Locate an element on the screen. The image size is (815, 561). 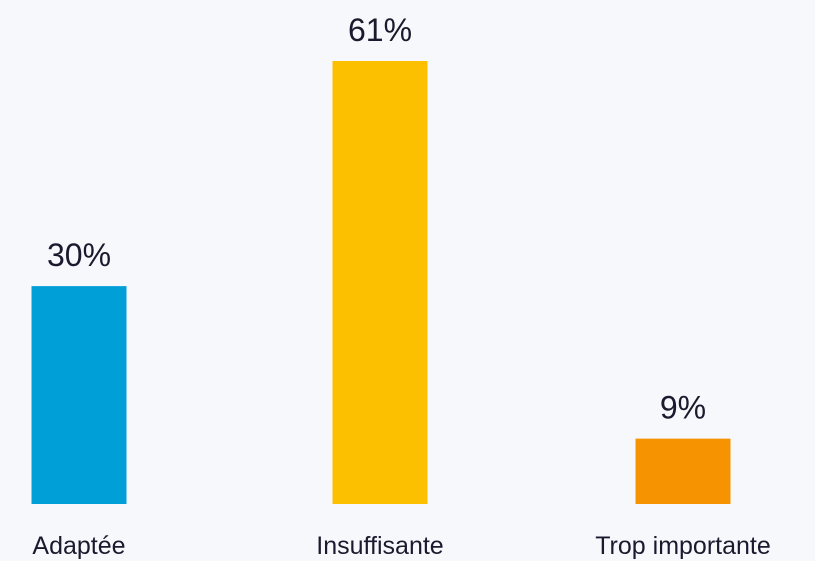
bar-trop-importante is located at coordinates (683, 471).